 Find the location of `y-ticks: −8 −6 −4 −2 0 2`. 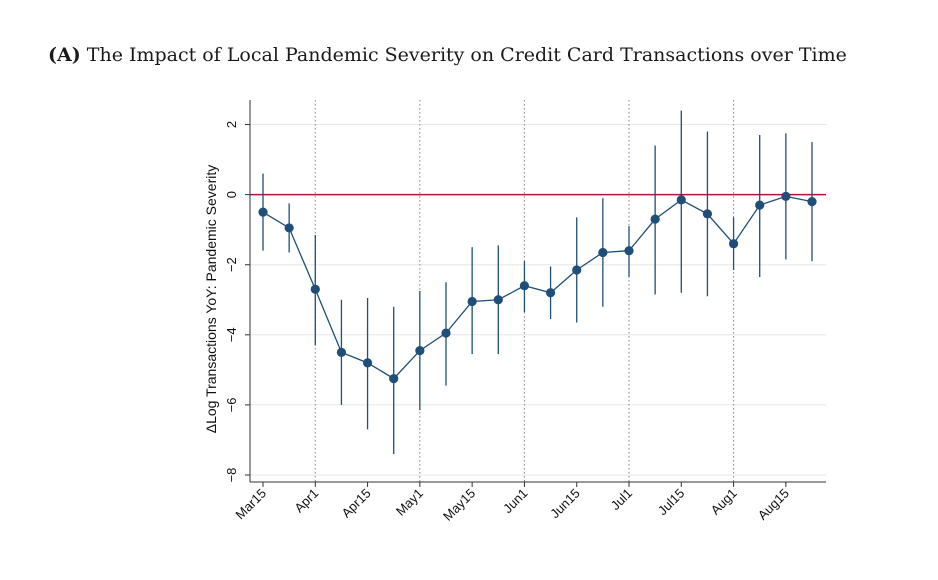

y-ticks: −8 −6 −4 −2 0 2 is located at coordinates (237, 301).